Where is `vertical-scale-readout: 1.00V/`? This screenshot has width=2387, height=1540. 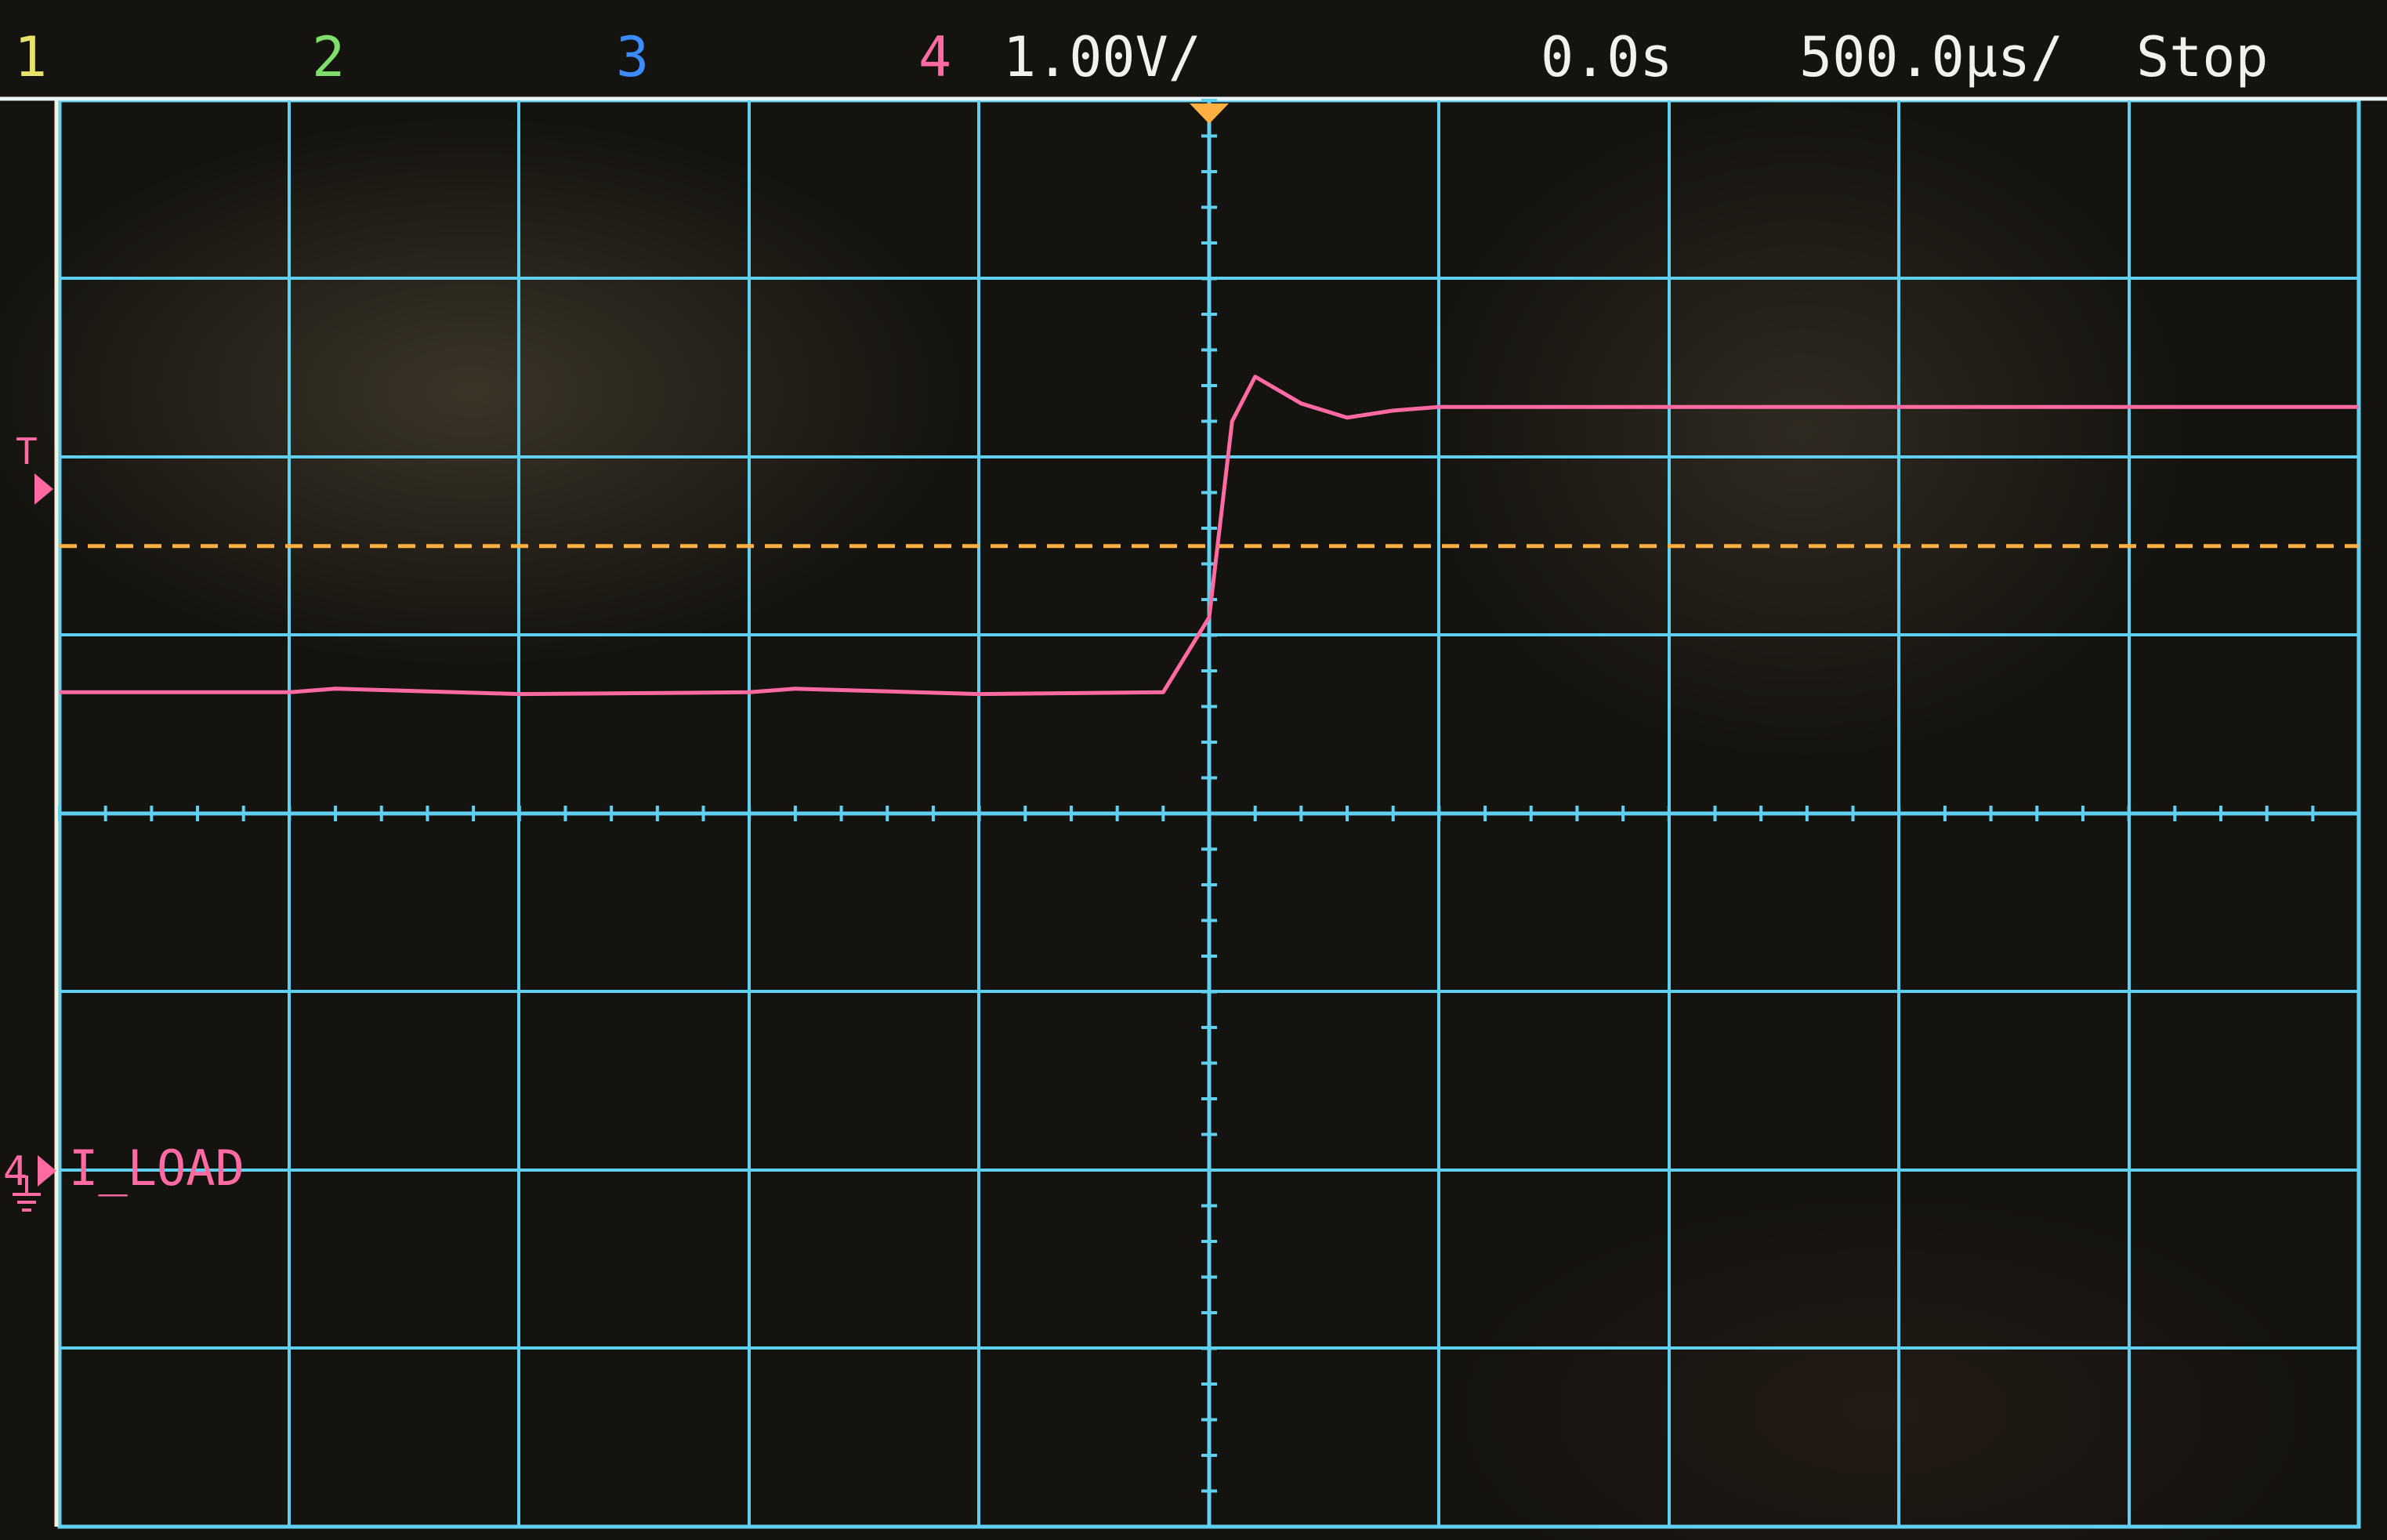 vertical-scale-readout: 1.00V/ is located at coordinates (1102, 57).